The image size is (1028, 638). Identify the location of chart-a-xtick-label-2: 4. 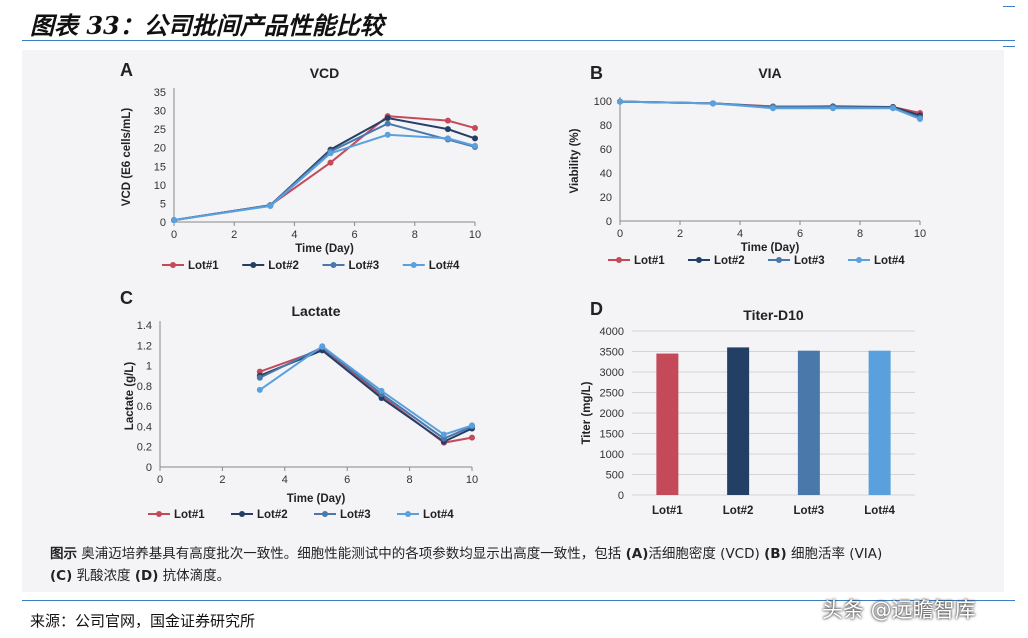
(294, 235).